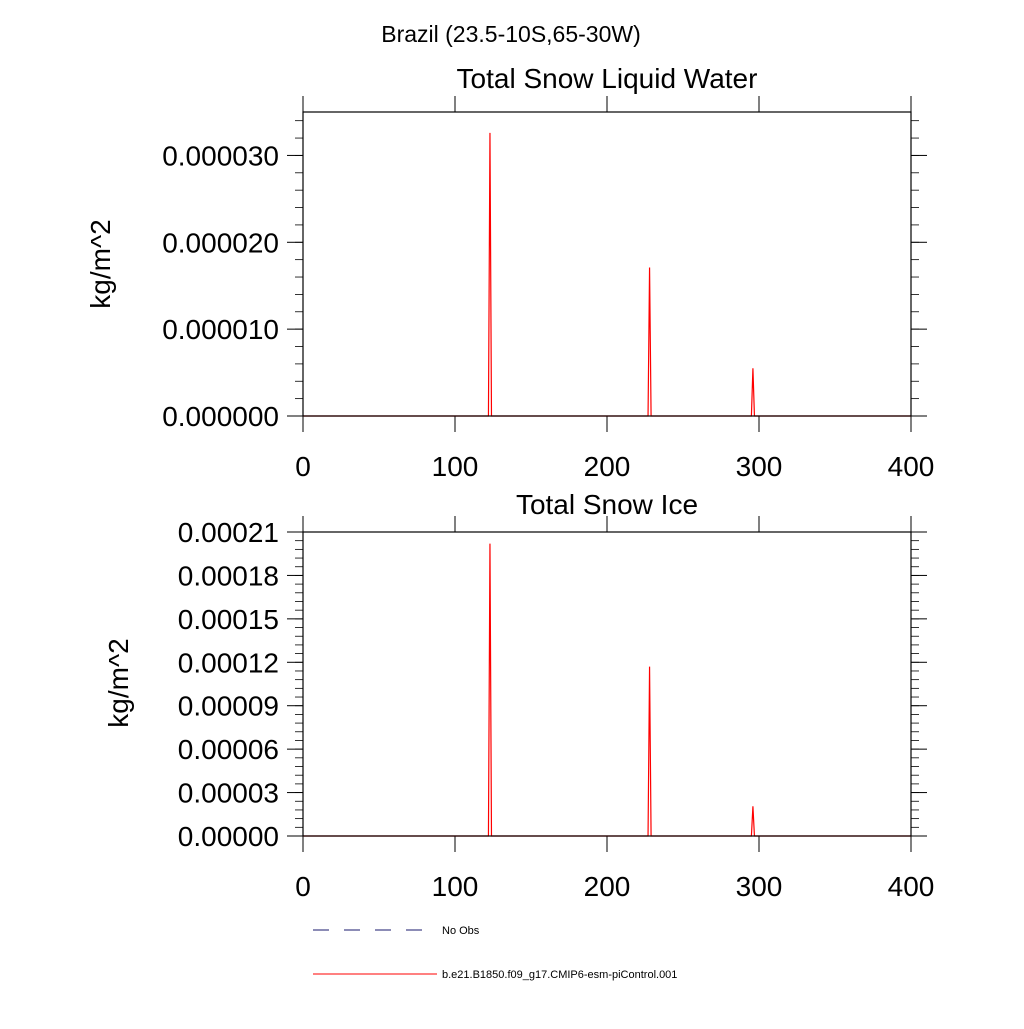 This screenshot has height=1029, width=1024. Describe the element at coordinates (220, 416) in the screenshot. I see `y-tick-label: 0.000000` at that location.